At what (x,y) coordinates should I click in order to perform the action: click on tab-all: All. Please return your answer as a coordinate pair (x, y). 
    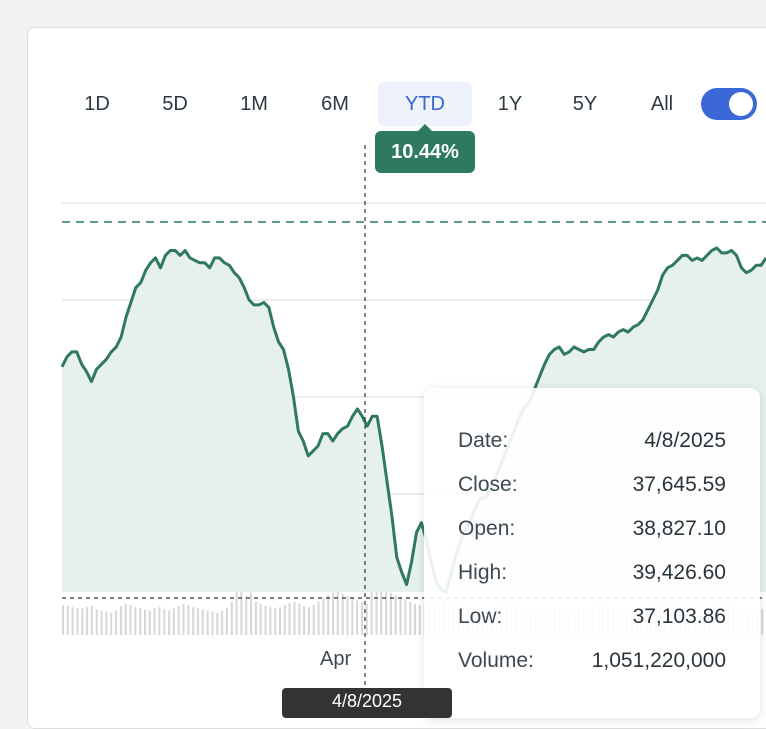
    Looking at the image, I should click on (662, 104).